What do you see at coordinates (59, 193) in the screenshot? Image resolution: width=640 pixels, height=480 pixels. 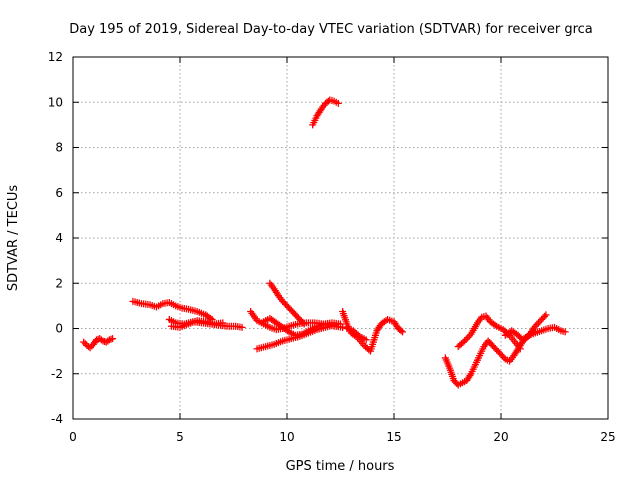 I see `y-tick-label: 6` at bounding box center [59, 193].